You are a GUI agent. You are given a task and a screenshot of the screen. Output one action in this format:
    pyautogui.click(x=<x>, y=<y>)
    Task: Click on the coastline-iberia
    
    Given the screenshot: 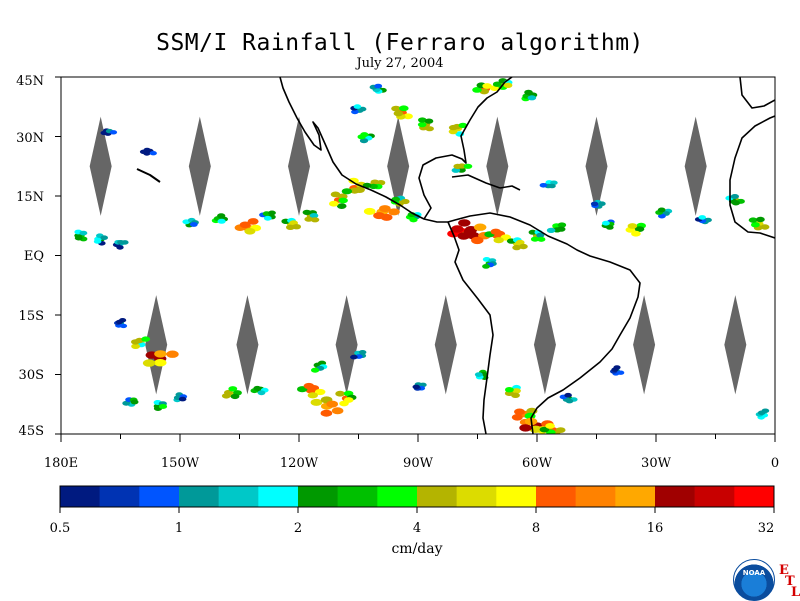 What is the action you would take?
    pyautogui.click(x=757, y=93)
    